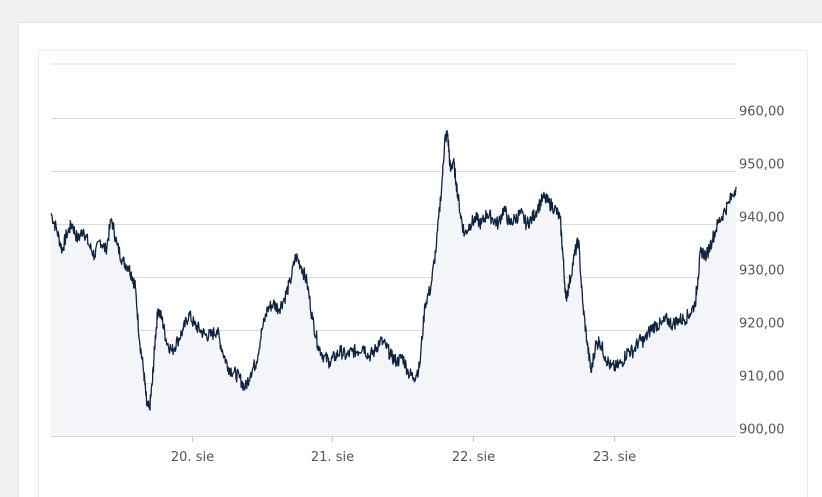  What do you see at coordinates (762, 377) in the screenshot?
I see `y-tick-label: 910,00` at bounding box center [762, 377].